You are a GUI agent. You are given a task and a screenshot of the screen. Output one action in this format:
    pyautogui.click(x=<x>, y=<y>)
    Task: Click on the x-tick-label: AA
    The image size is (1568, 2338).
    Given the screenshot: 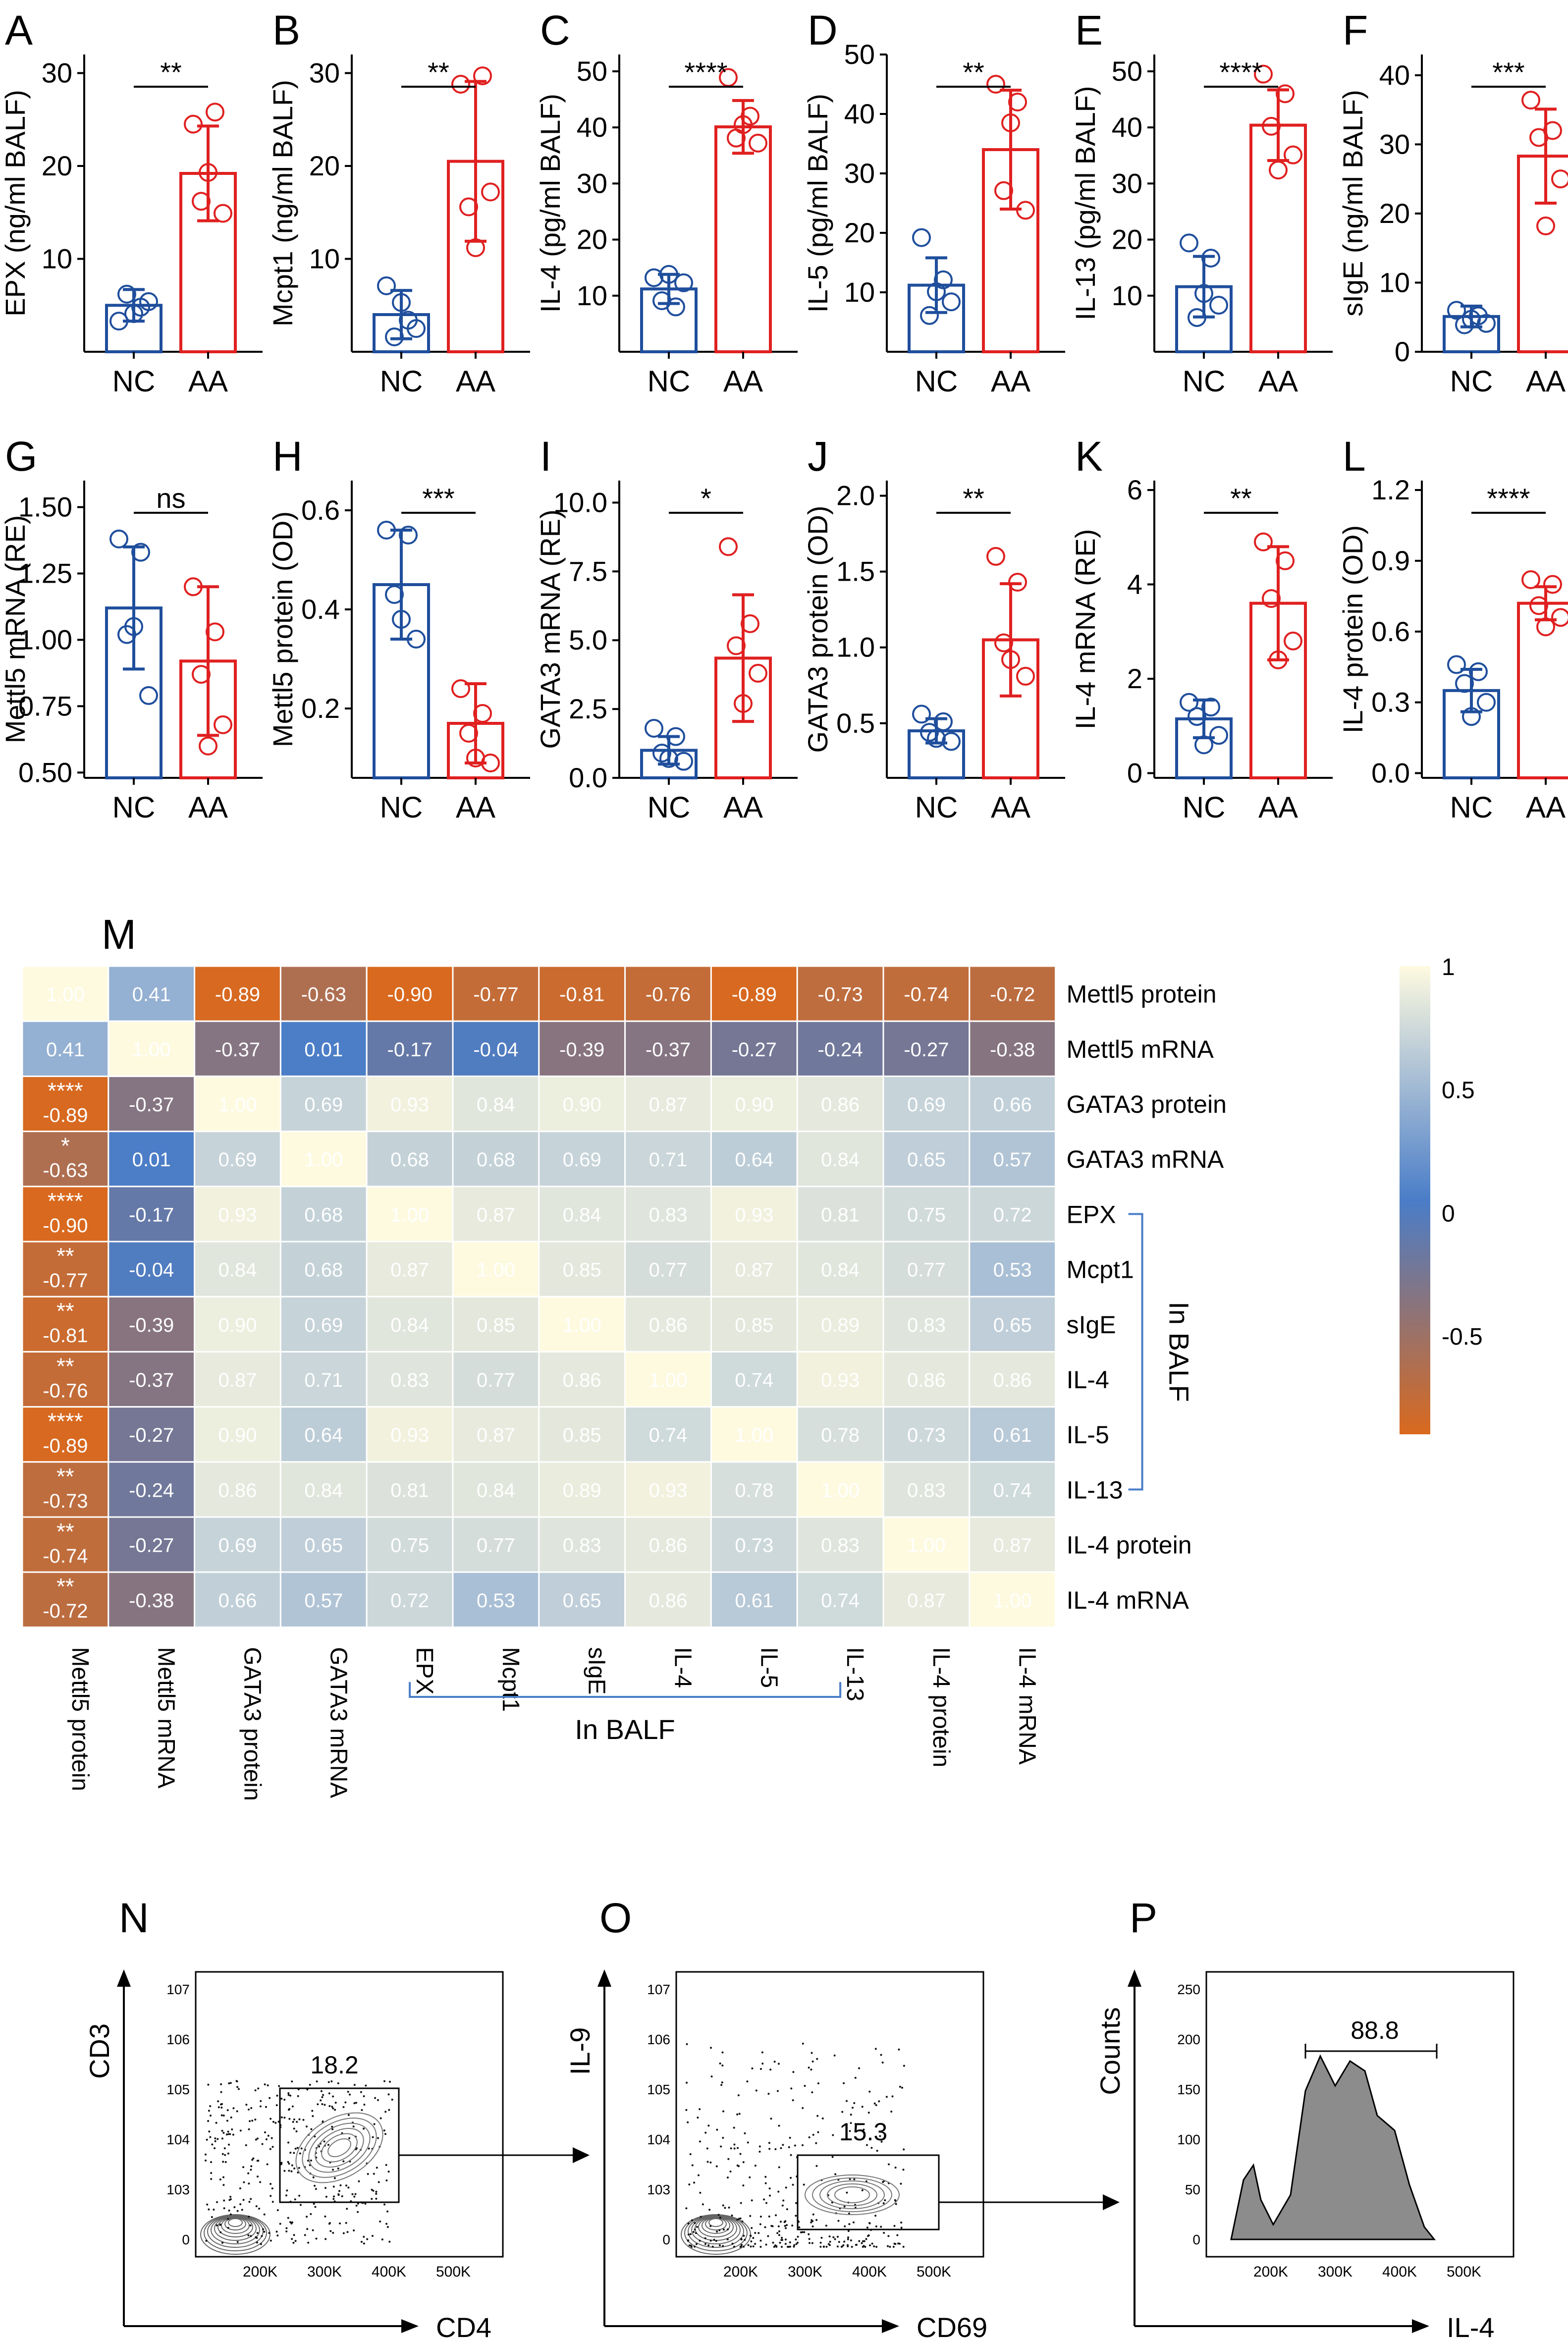 What is the action you would take?
    pyautogui.click(x=208, y=808)
    